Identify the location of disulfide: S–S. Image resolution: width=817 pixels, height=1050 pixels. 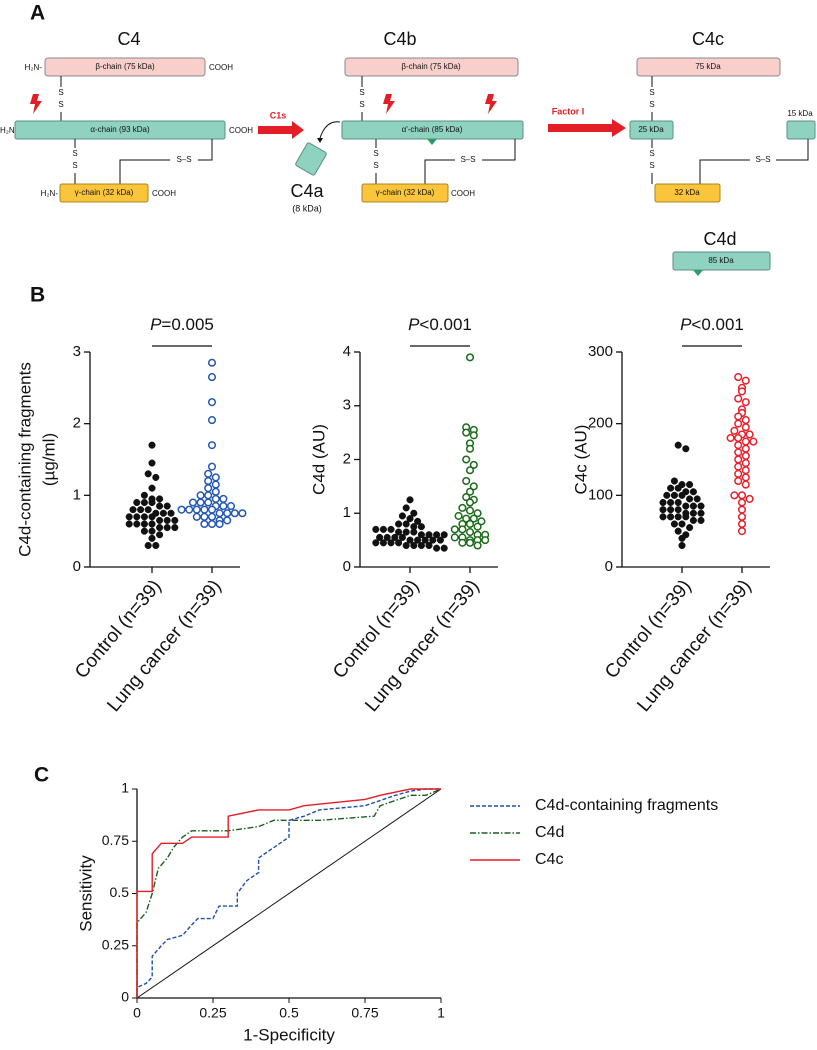
(467, 159).